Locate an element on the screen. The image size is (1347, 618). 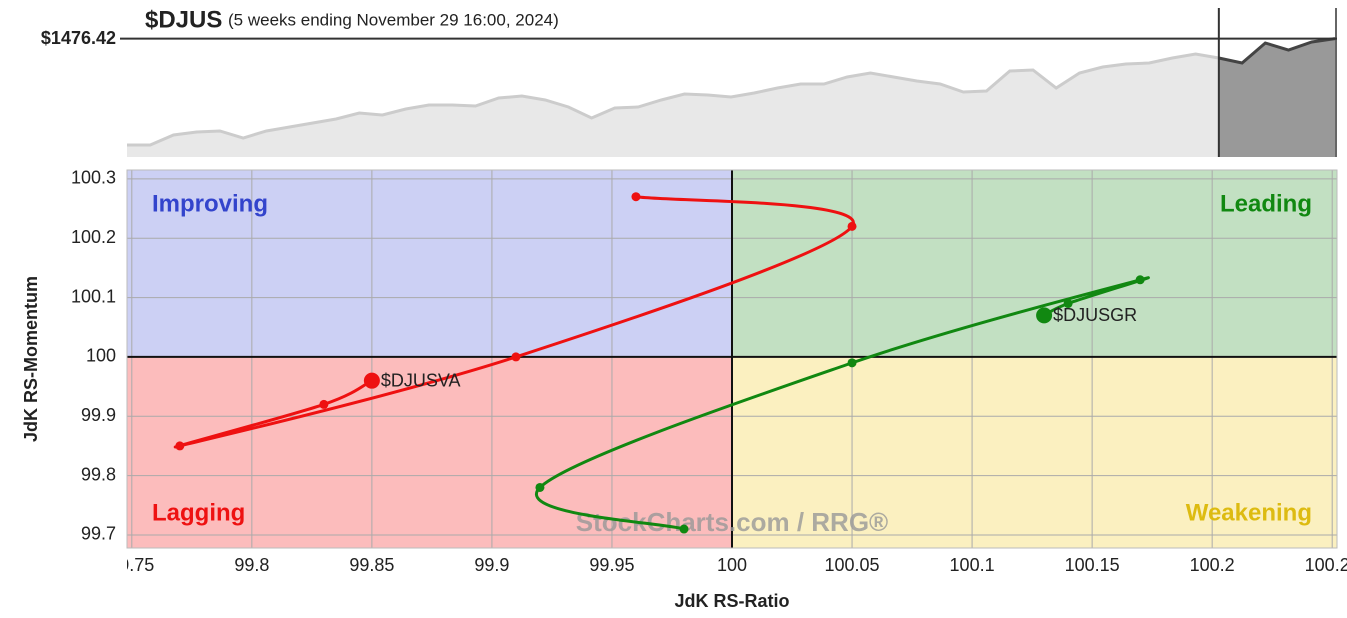
x-tick-label: 100.05 is located at coordinates (852, 565).